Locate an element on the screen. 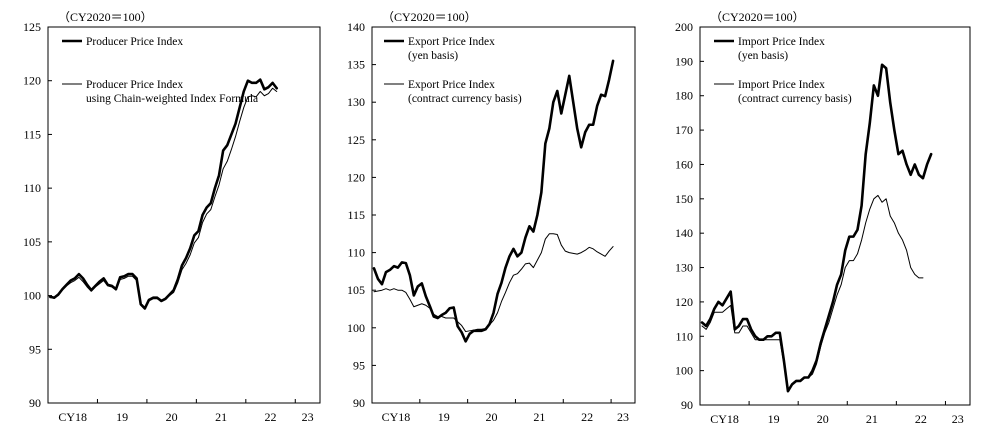 The image size is (992, 441). y-tick-label: 180 is located at coordinates (684, 96).